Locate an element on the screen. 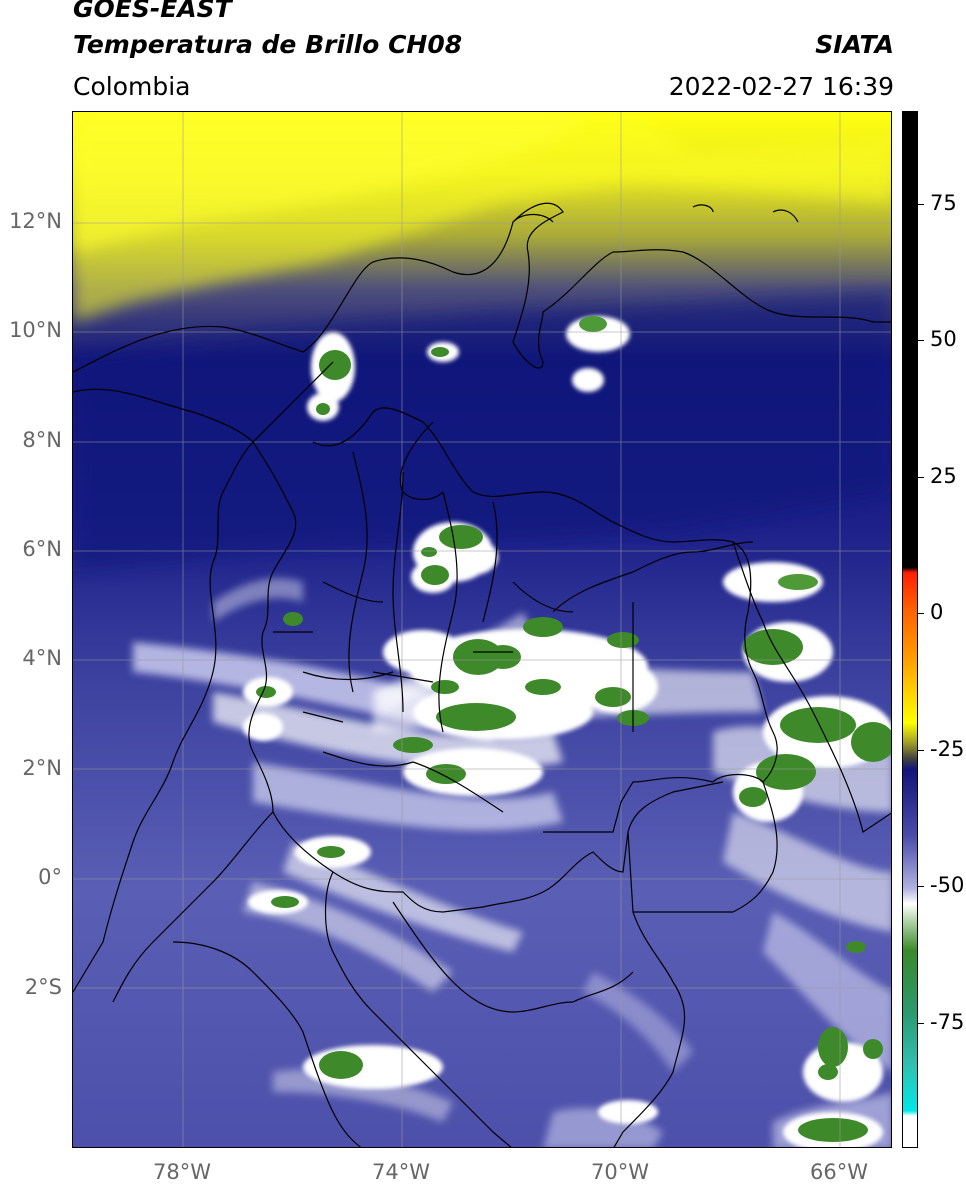 This screenshot has height=1190, width=966. lat-label: 2°N is located at coordinates (42, 768).